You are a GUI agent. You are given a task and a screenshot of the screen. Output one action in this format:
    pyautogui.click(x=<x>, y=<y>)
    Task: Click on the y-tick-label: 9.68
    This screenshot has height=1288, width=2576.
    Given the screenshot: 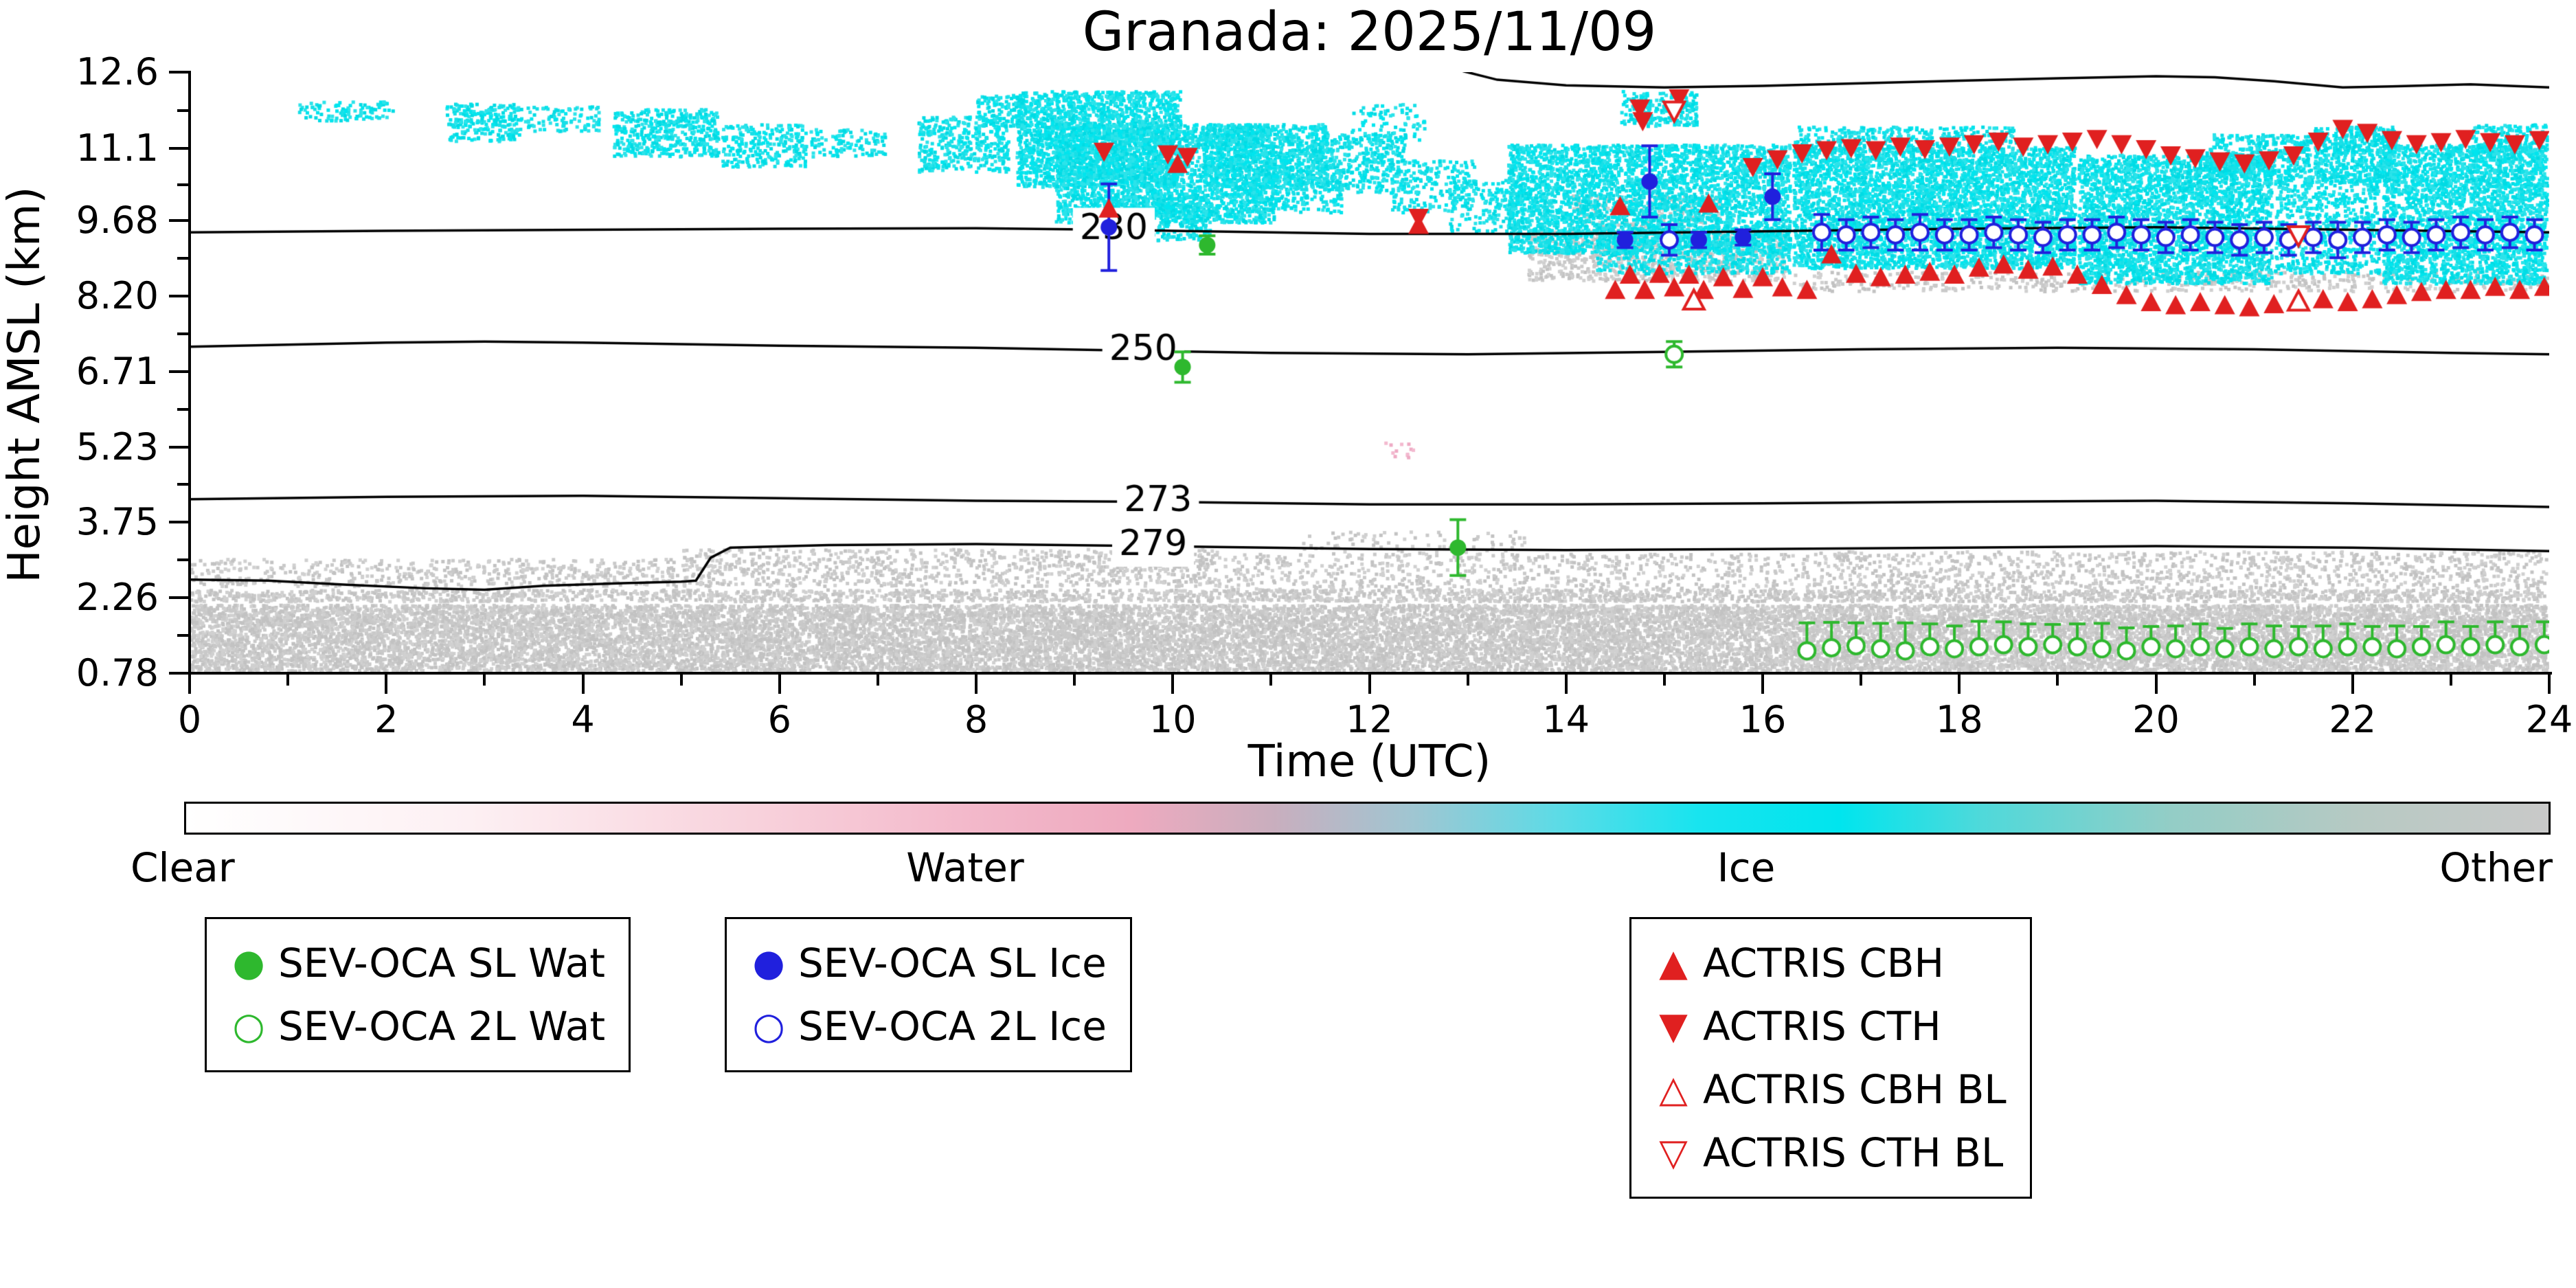 What is the action you would take?
    pyautogui.click(x=117, y=220)
    